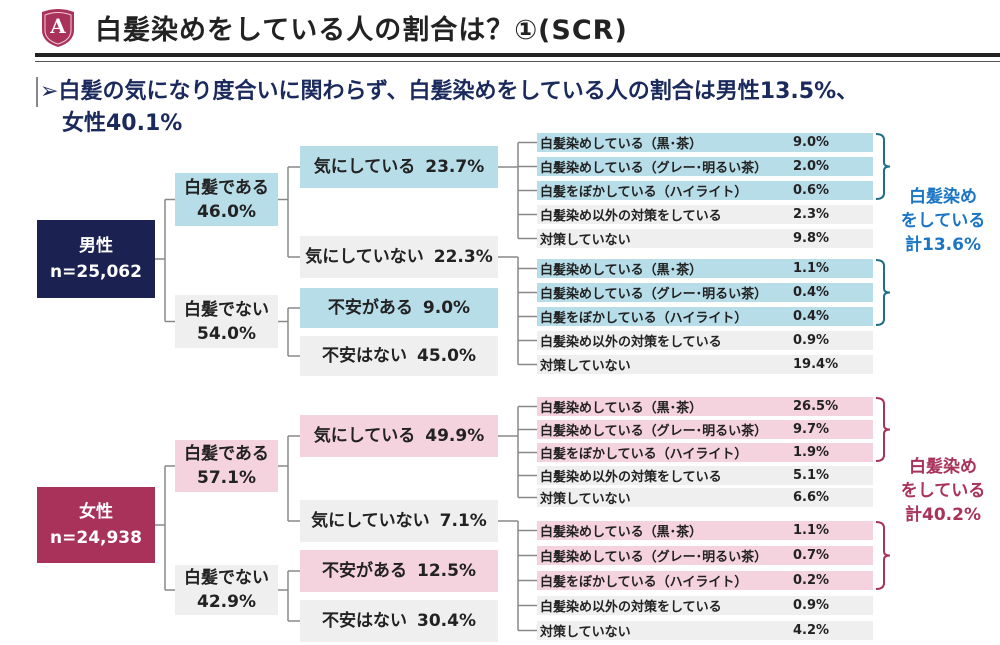  I want to click on logo-letter: A, so click(58, 26).